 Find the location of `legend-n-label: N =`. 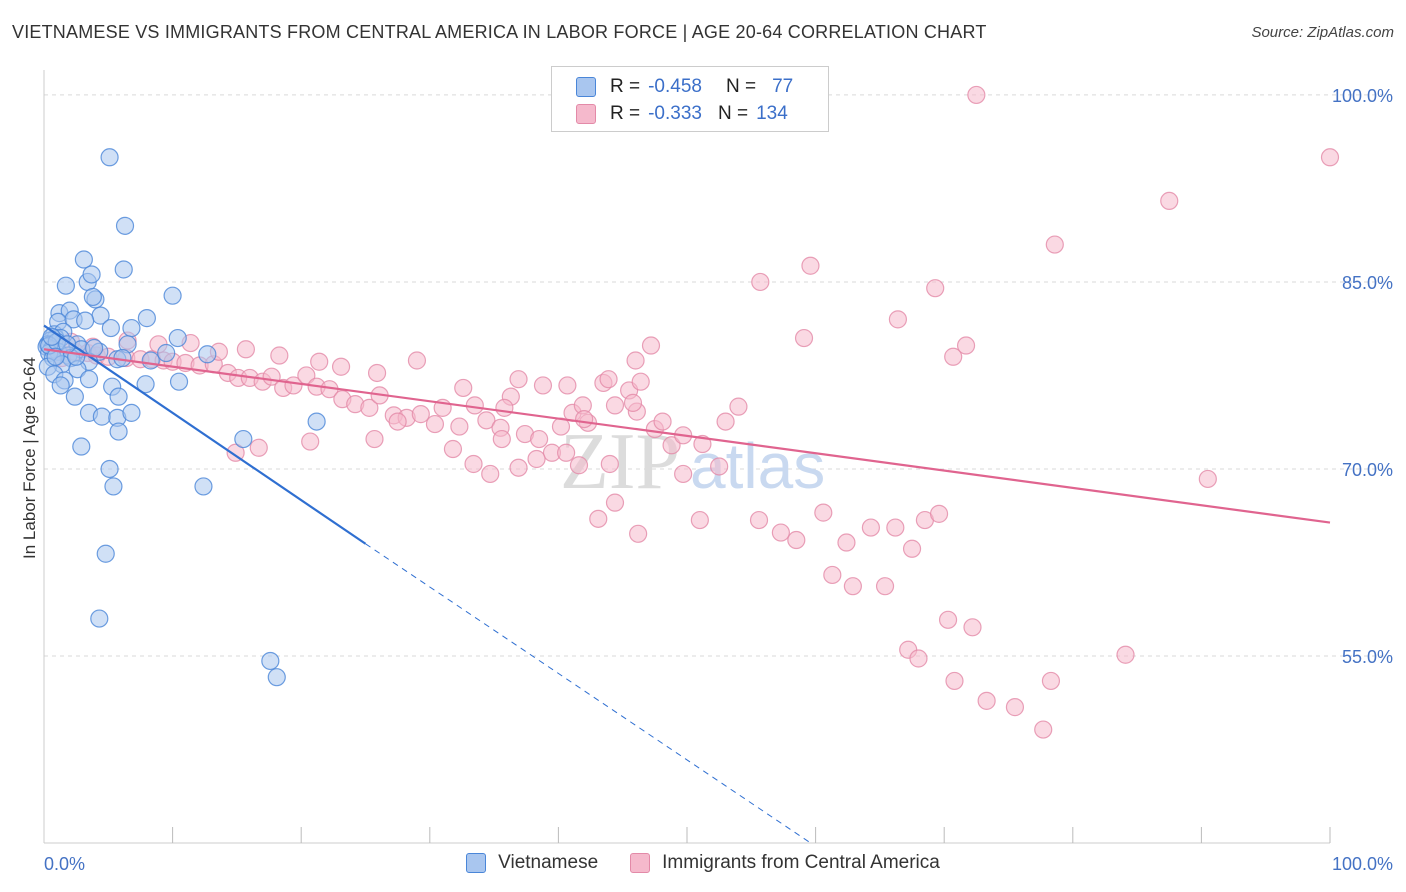

legend-n-label: N = is located at coordinates (741, 86).